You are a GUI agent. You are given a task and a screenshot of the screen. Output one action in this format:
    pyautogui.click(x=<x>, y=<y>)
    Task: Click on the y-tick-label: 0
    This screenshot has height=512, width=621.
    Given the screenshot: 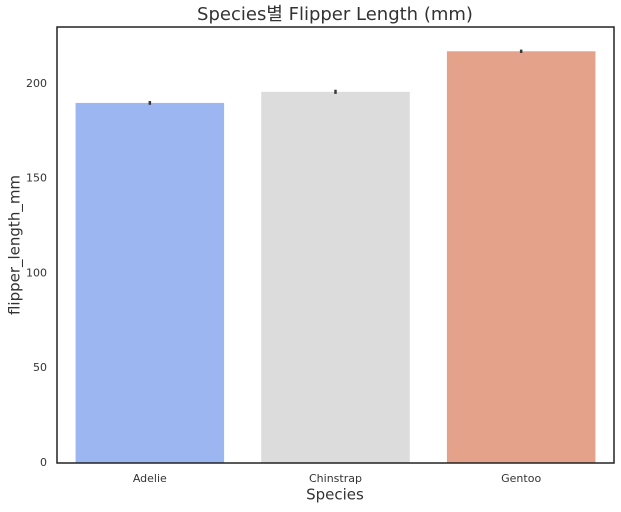 What is the action you would take?
    pyautogui.click(x=43, y=462)
    